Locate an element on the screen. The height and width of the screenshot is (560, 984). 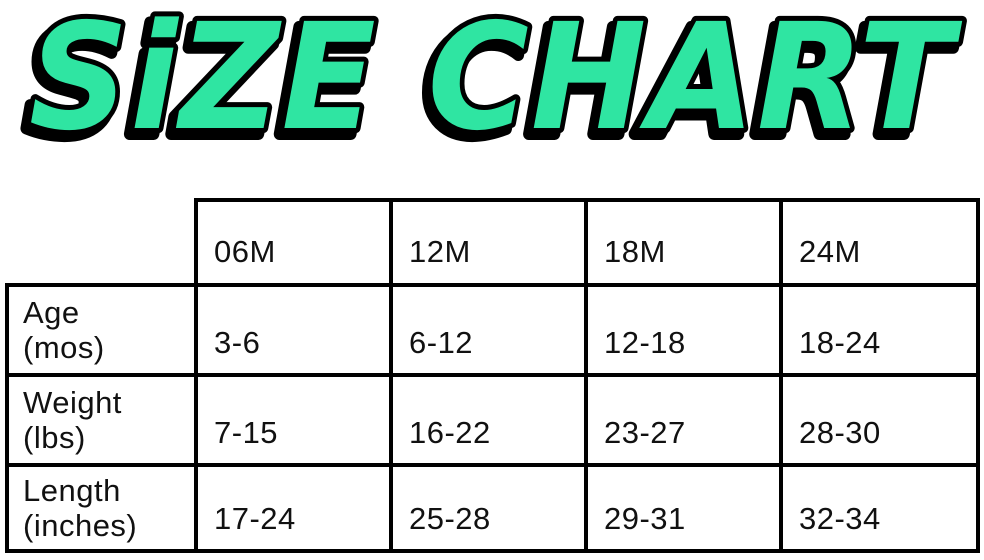
row-label-age-unit: (mos) is located at coordinates (64, 347).